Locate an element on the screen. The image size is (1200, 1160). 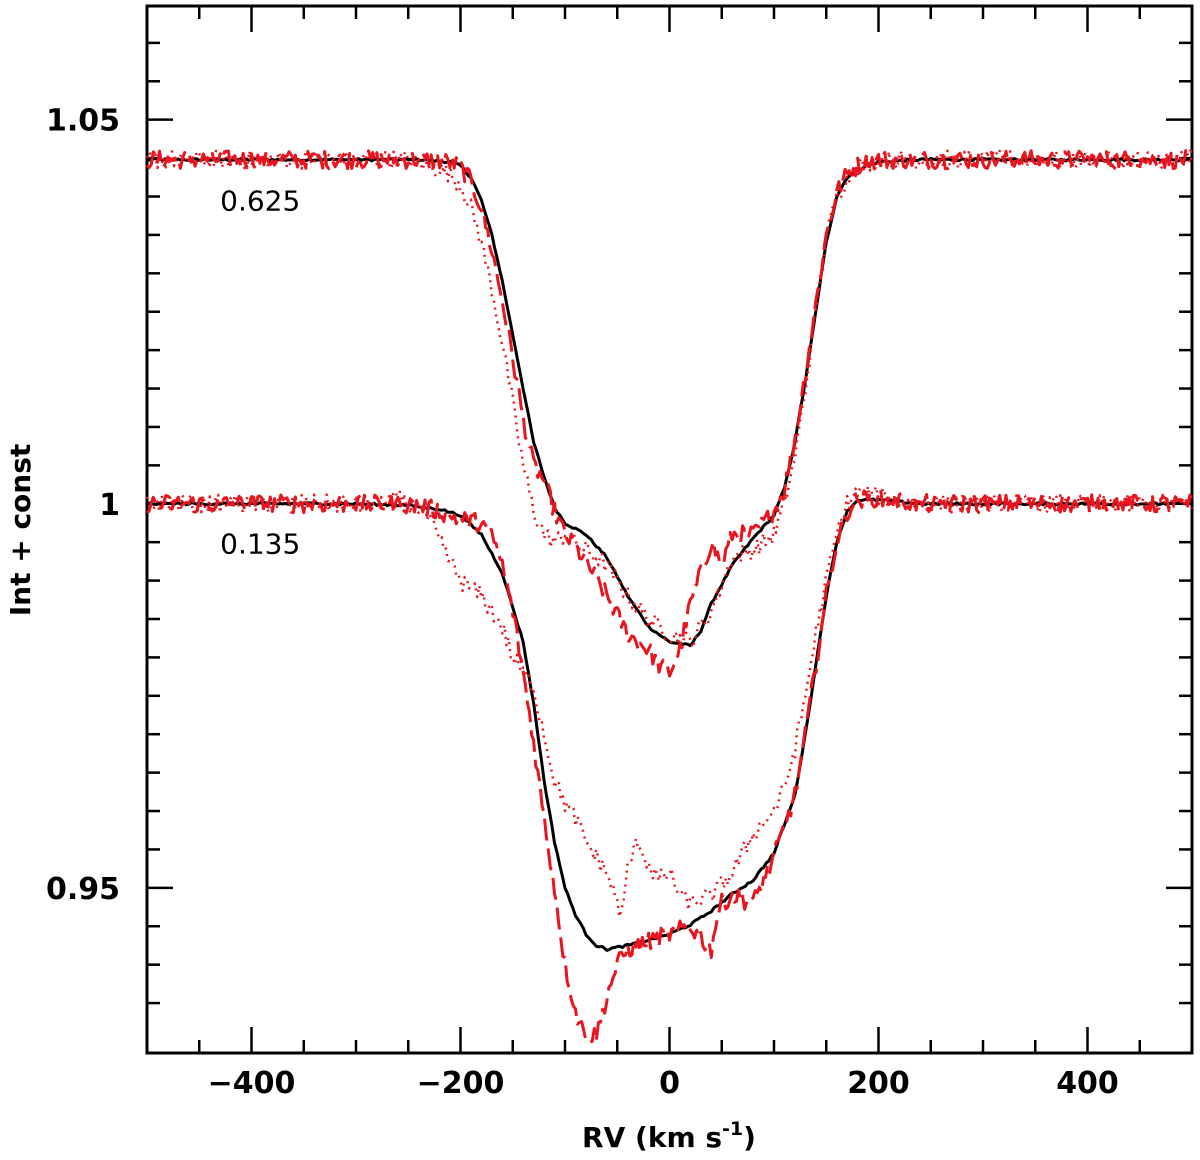
x-axis-title-close: ) is located at coordinates (749, 1137).